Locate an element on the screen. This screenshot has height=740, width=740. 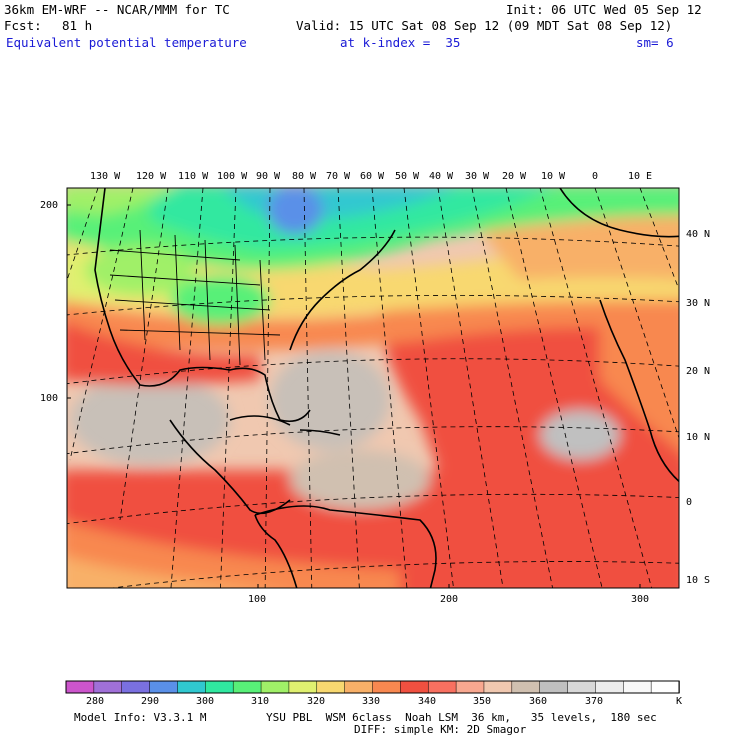
colorbar-label: 320 is located at coordinates (316, 701).